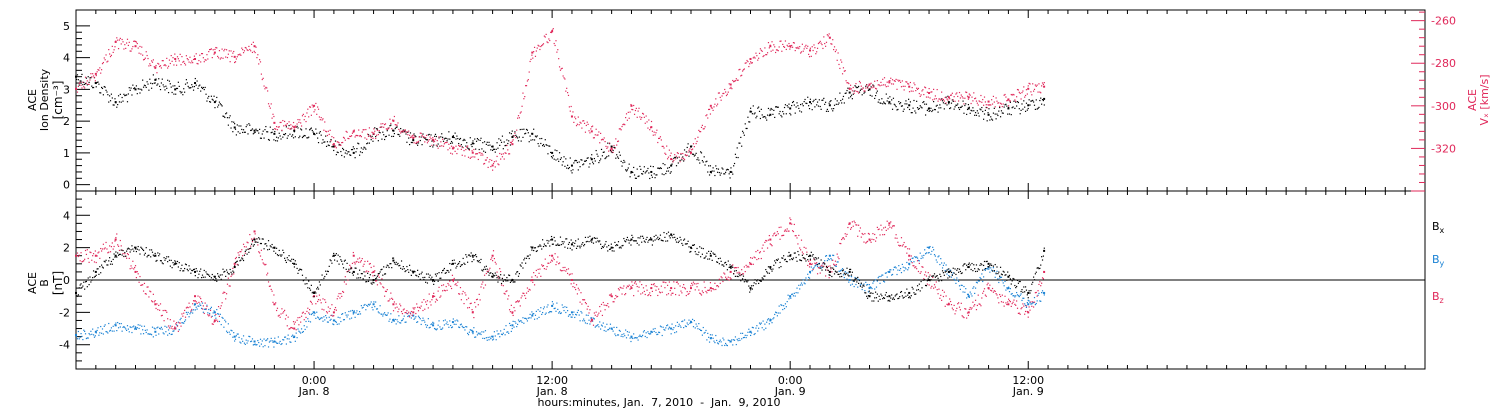 The width and height of the screenshot is (1500, 410). What do you see at coordinates (571, 165) in the screenshot?
I see `density-series-point` at bounding box center [571, 165].